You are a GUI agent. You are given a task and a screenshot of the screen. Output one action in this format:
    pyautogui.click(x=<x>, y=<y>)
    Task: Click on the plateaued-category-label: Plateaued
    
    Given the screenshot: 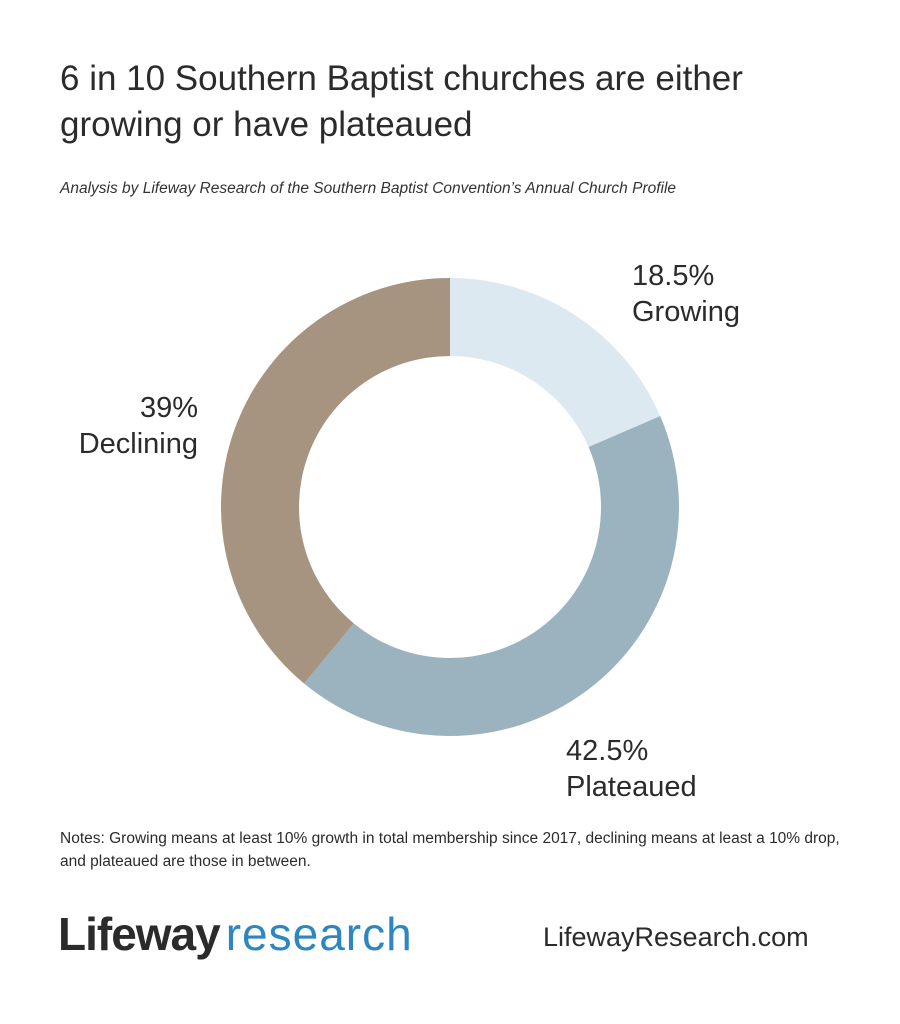 What is the action you would take?
    pyautogui.click(x=631, y=787)
    